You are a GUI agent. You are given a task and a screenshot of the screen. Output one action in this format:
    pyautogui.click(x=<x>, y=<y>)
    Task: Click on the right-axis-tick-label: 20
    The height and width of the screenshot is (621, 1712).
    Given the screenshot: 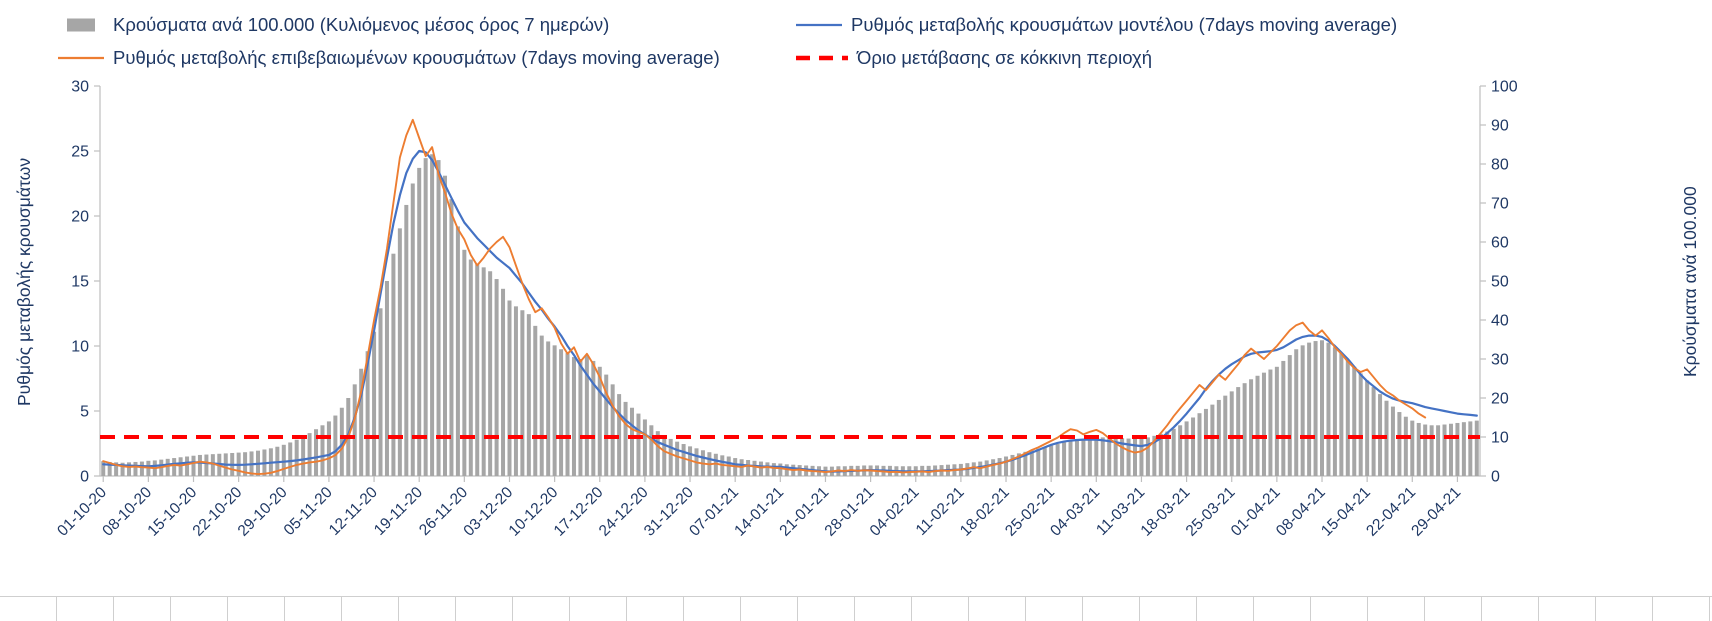 What is the action you would take?
    pyautogui.click(x=1500, y=399)
    